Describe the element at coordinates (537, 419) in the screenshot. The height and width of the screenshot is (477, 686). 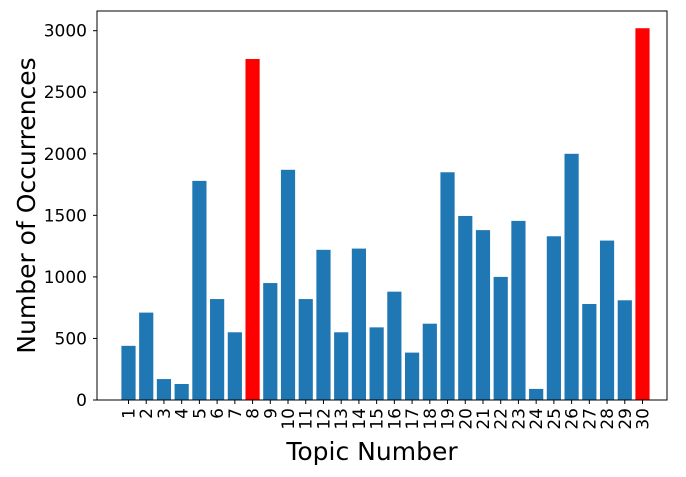
I see `x-tick-label: 24` at that location.